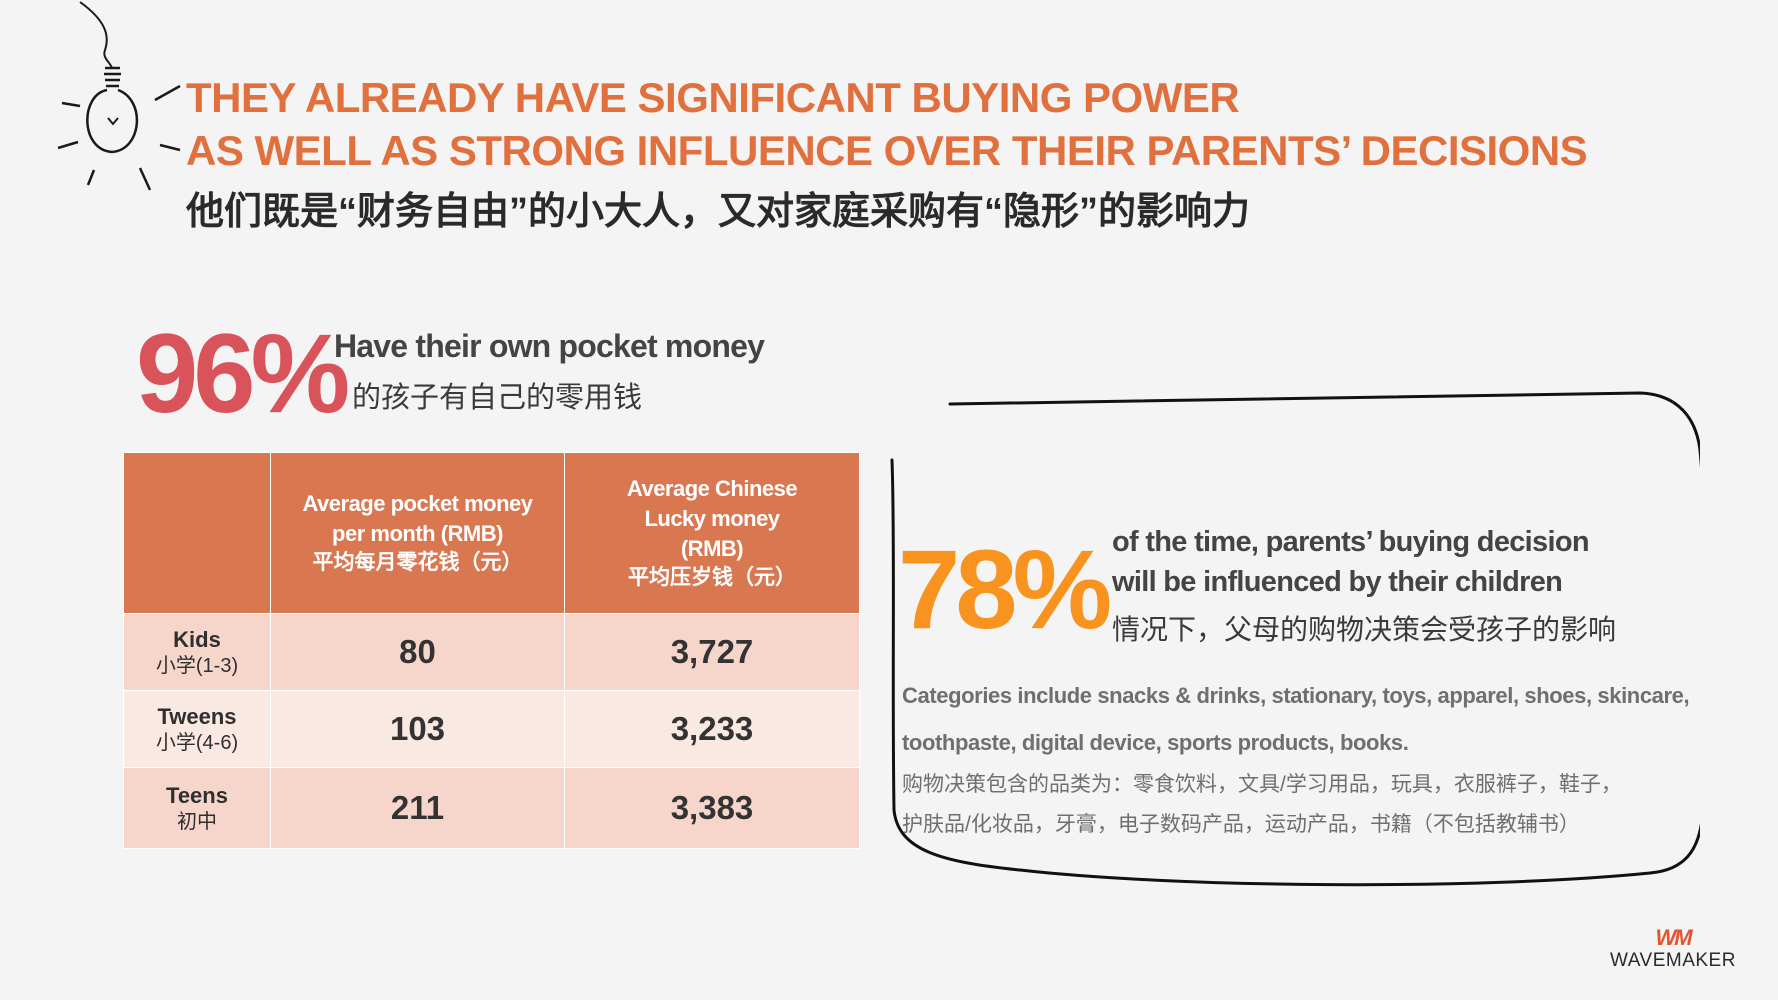 The width and height of the screenshot is (1778, 1000). Describe the element at coordinates (1364, 629) in the screenshot. I see `influence-caption-cn: 情况下，父母的购物决策会受孩子的影响` at that location.